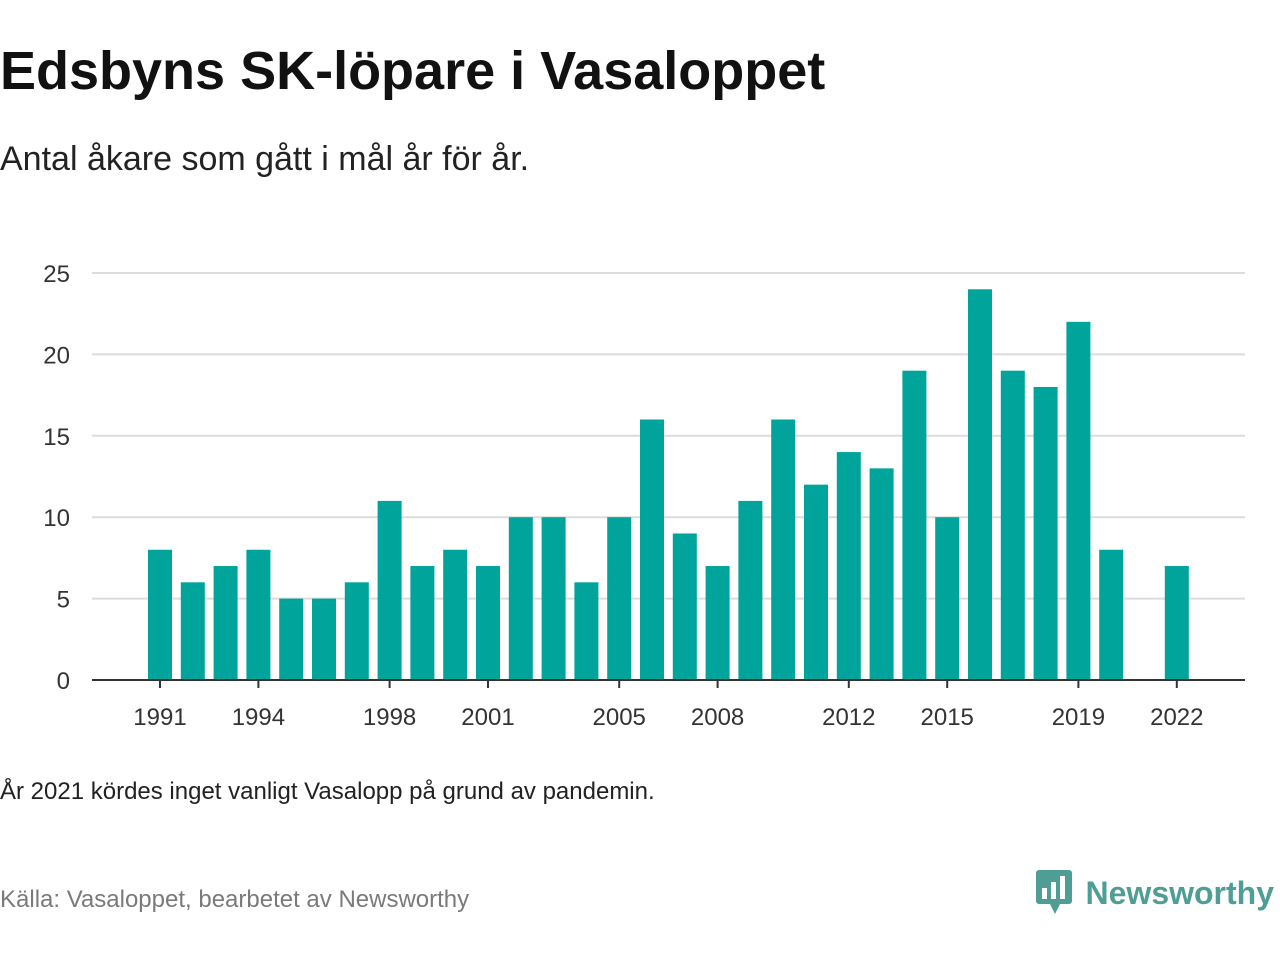 Image resolution: width=1280 pixels, height=960 pixels. What do you see at coordinates (947, 717) in the screenshot?
I see `x-tick-label: 2015` at bounding box center [947, 717].